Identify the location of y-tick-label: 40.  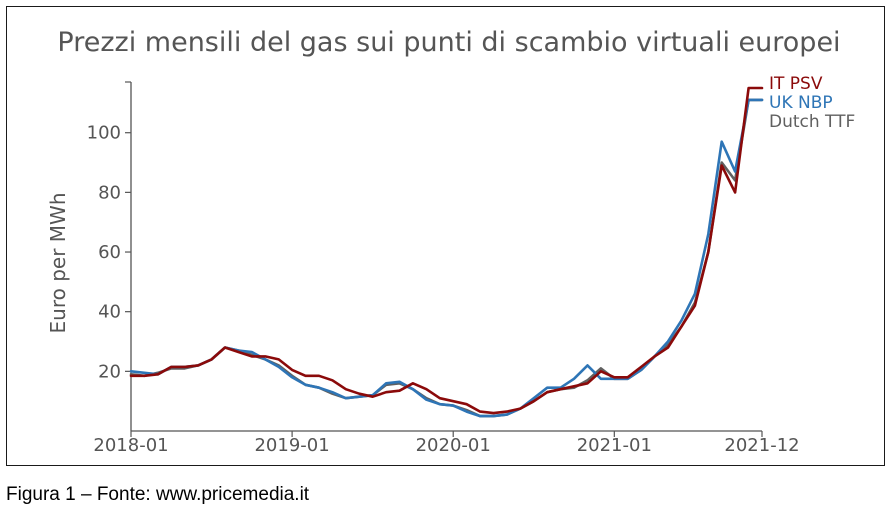
(109, 312).